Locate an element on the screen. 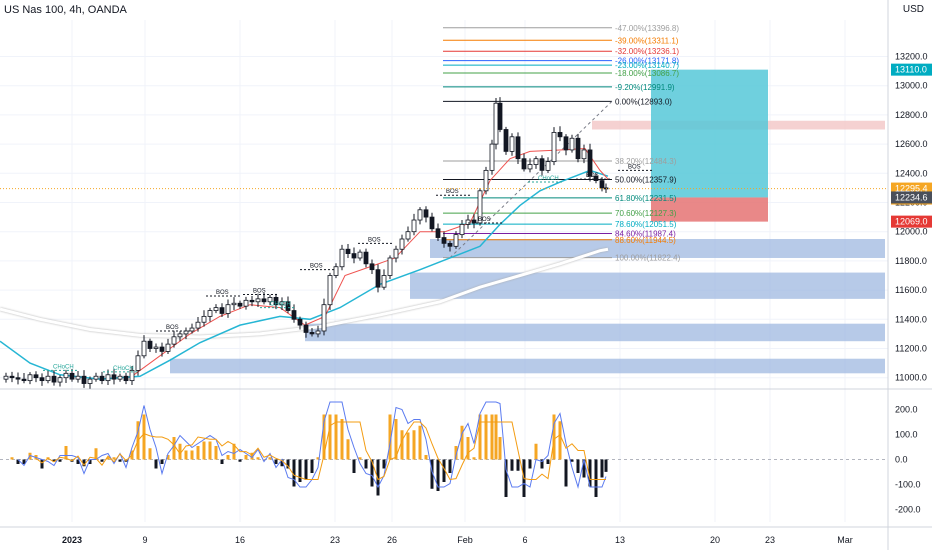 This screenshot has height=555, width=932. osc-axis-tick: 100.0 is located at coordinates (906, 435).